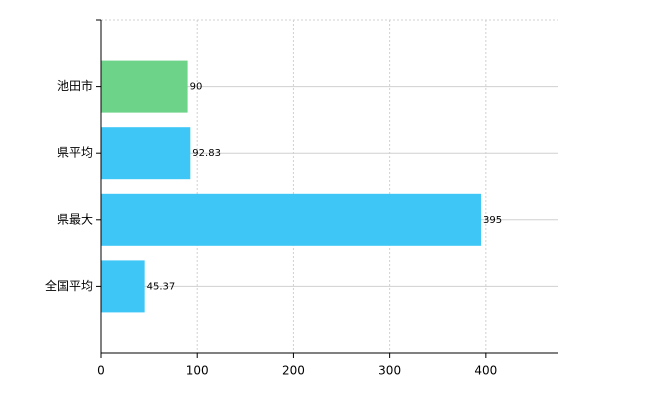 The image size is (650, 400). What do you see at coordinates (196, 87) in the screenshot?
I see `value-label: 90` at bounding box center [196, 87].